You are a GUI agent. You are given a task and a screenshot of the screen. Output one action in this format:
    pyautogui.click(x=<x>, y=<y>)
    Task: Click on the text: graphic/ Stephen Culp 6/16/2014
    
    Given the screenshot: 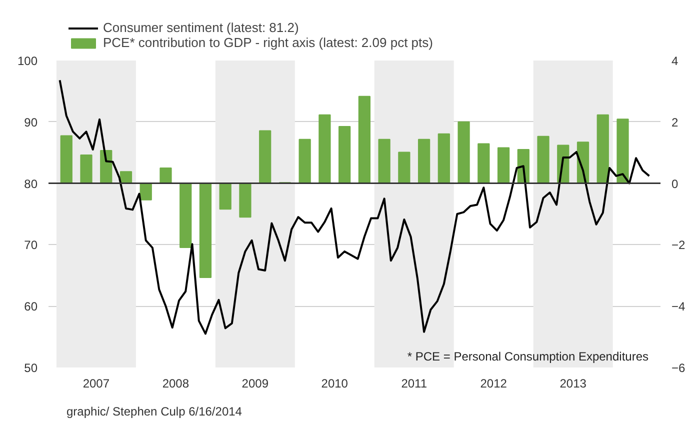 What is the action you would take?
    pyautogui.click(x=154, y=411)
    